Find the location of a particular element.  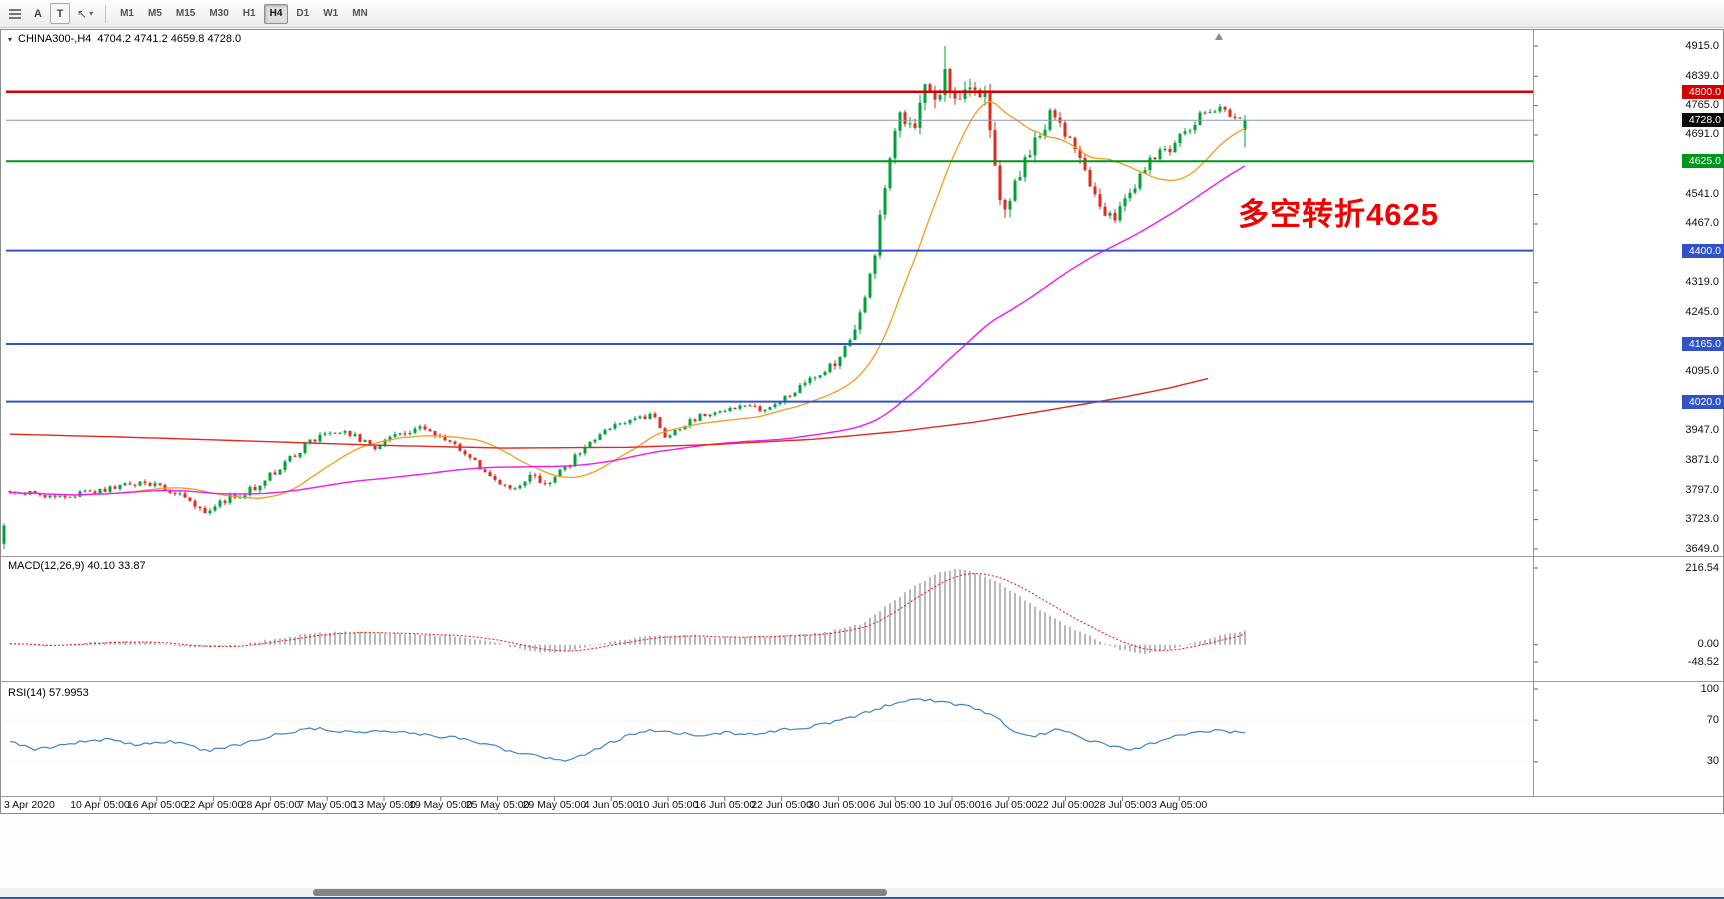

price-tick-label: 4691.0 is located at coordinates (1702, 134).